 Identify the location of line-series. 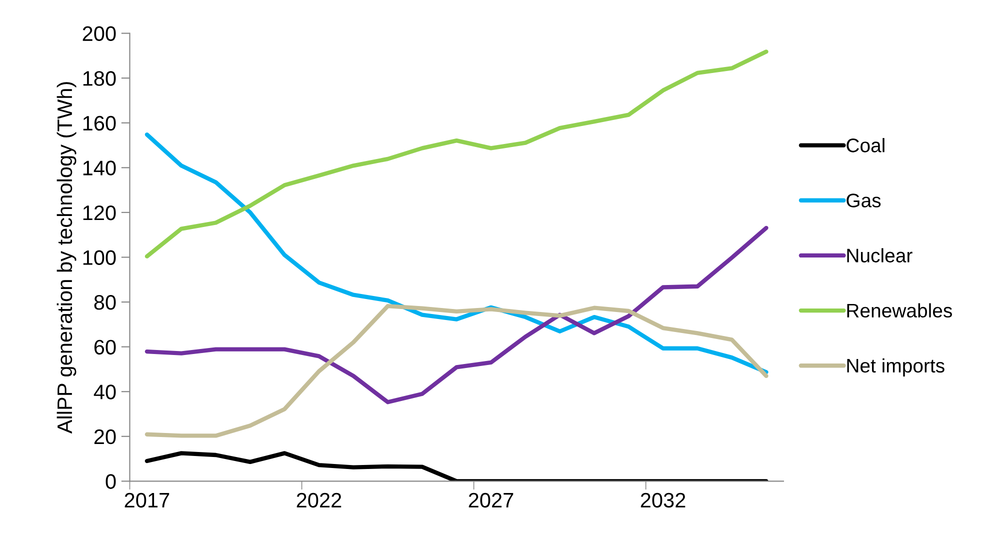
(456, 466).